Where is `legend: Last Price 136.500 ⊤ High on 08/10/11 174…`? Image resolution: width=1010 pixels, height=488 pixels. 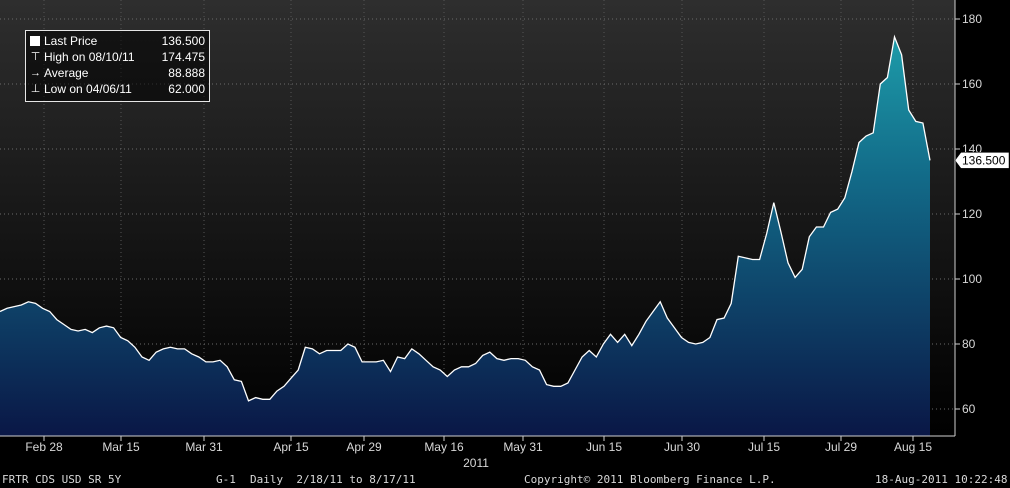
legend: Last Price 136.500 ⊤ High on 08/10/11 174… is located at coordinates (117, 66).